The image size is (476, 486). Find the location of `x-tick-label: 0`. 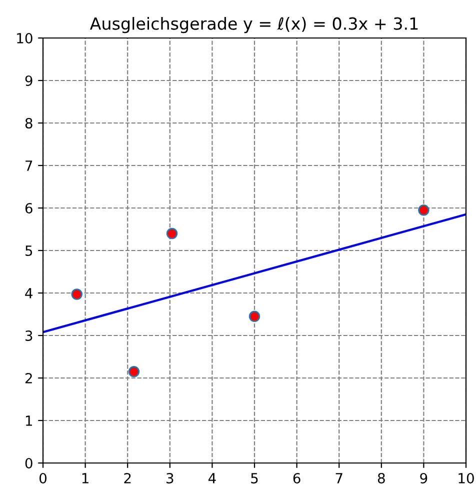

x-tick-label: 0 is located at coordinates (42, 478).